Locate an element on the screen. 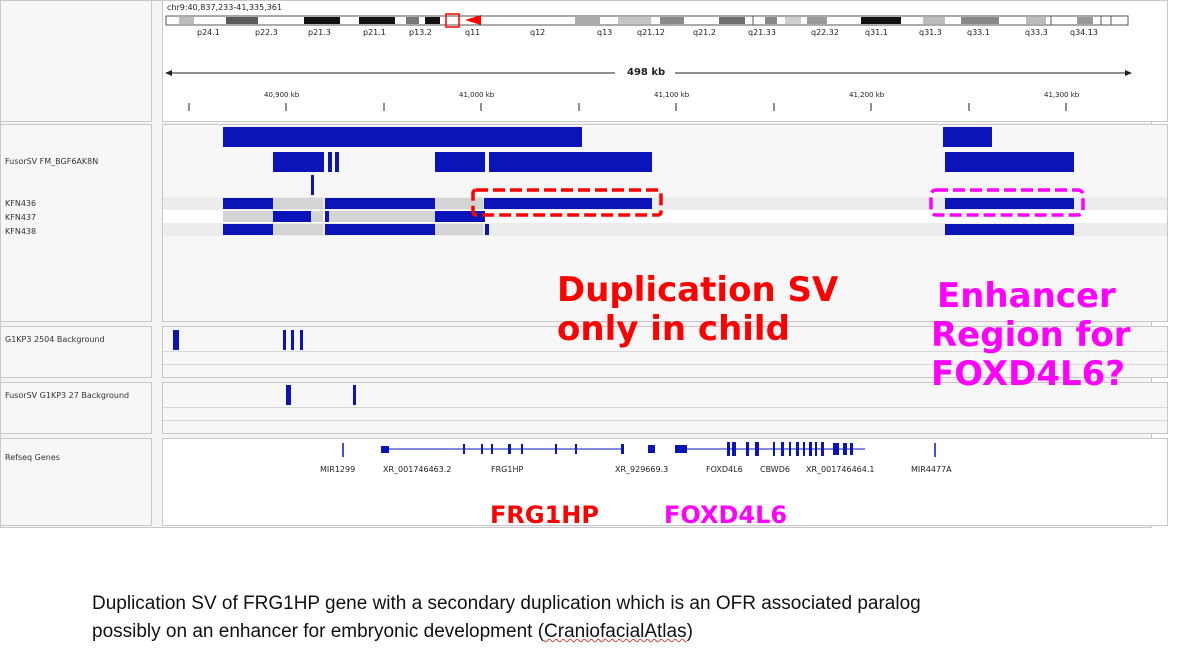  gene-label: FRG1HP is located at coordinates (507, 469).